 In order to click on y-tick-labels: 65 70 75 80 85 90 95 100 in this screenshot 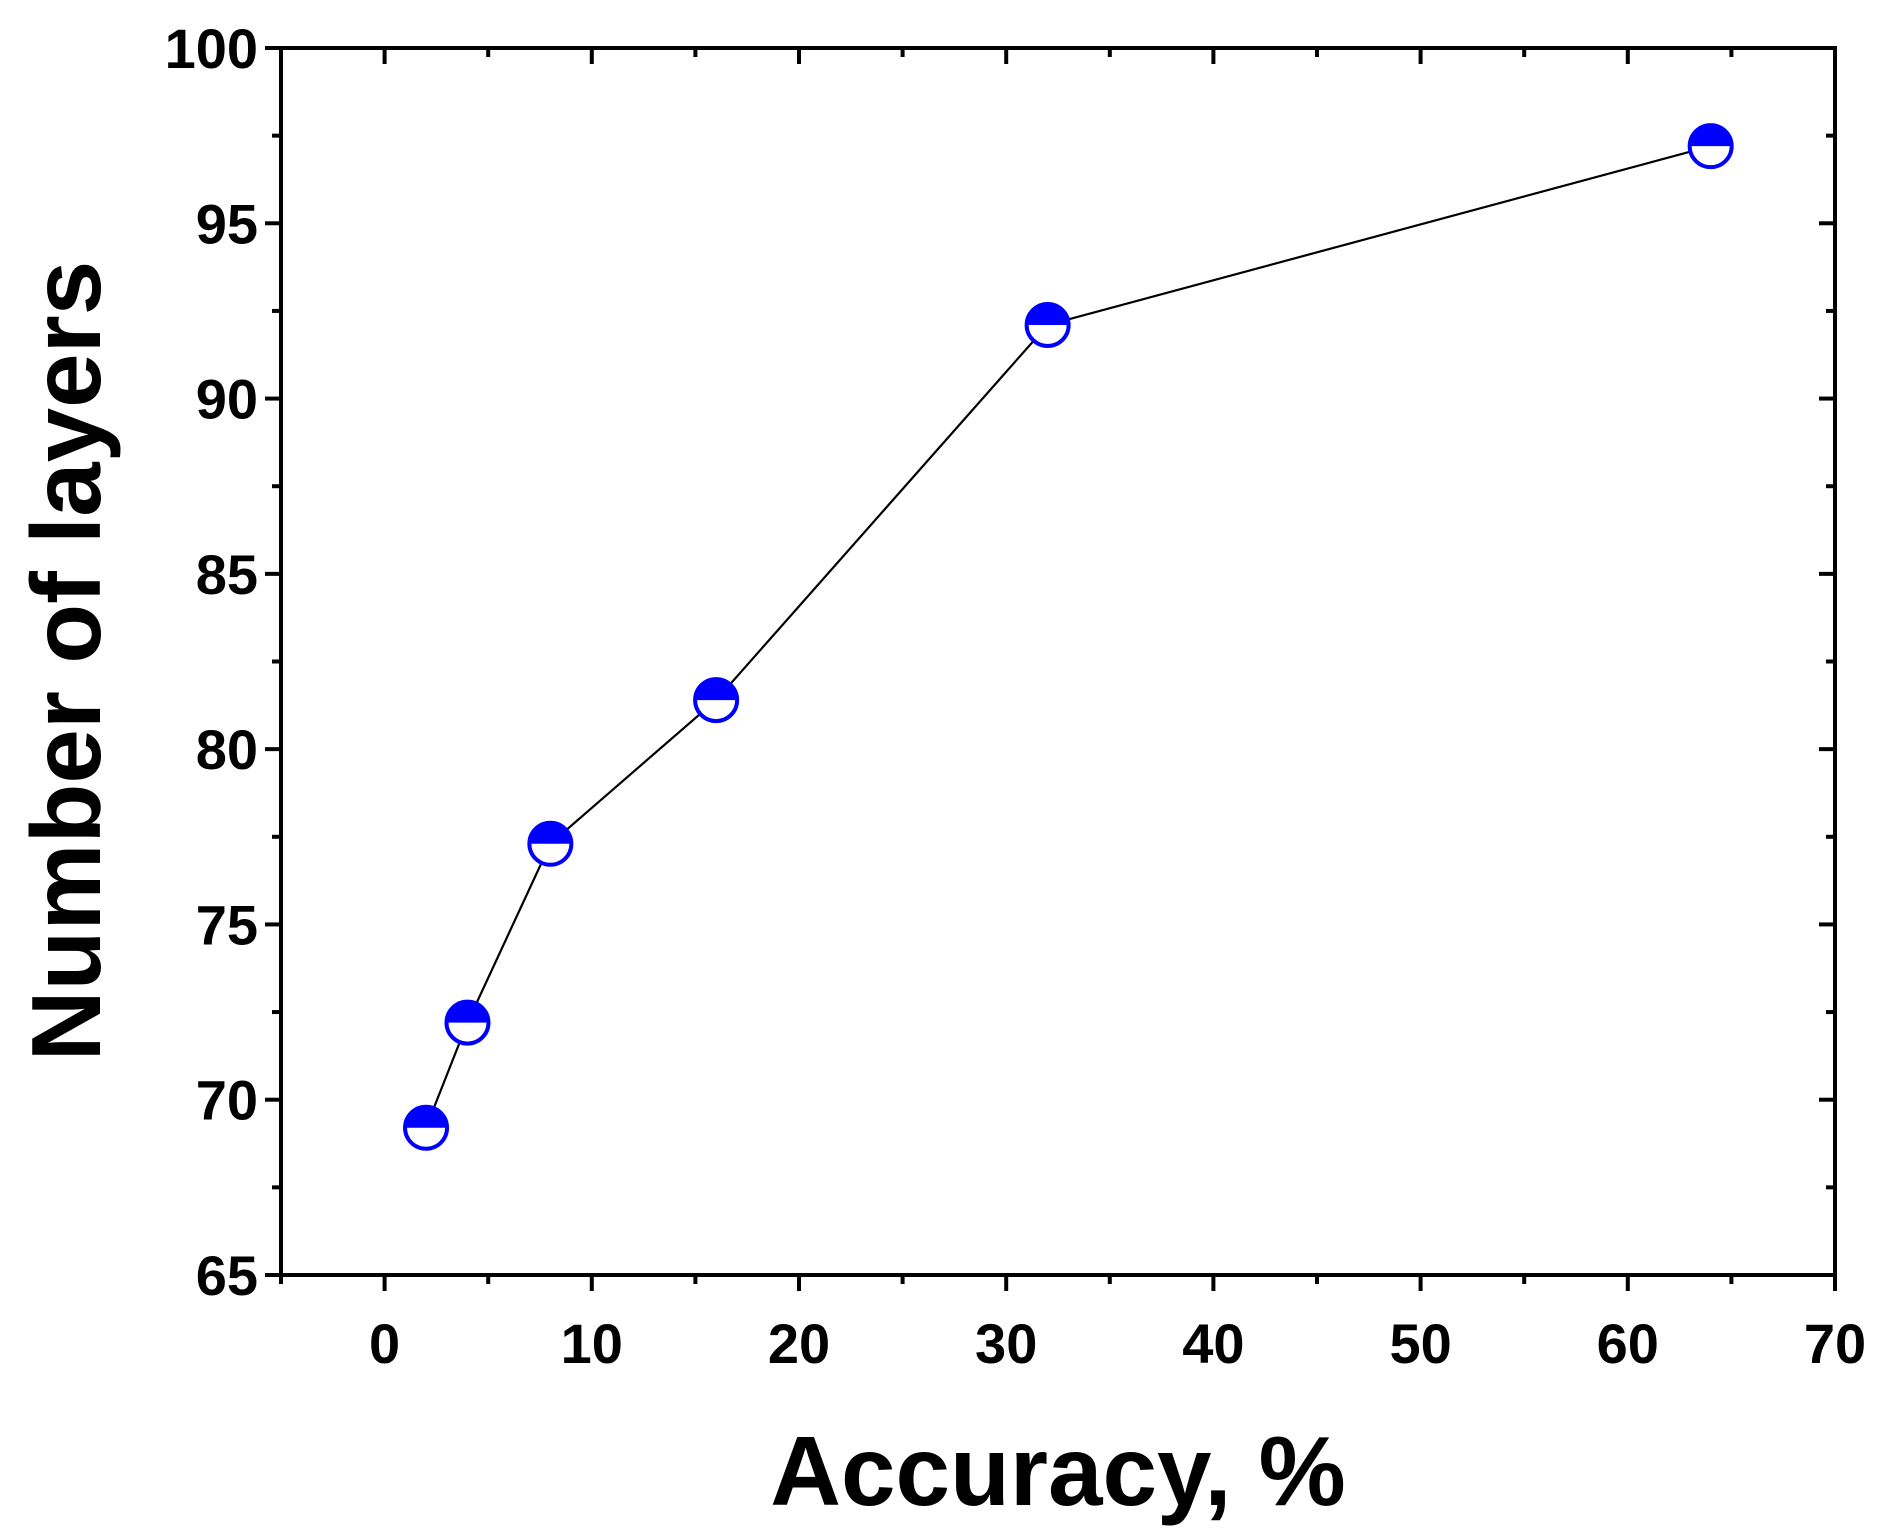, I will do `click(211, 662)`.